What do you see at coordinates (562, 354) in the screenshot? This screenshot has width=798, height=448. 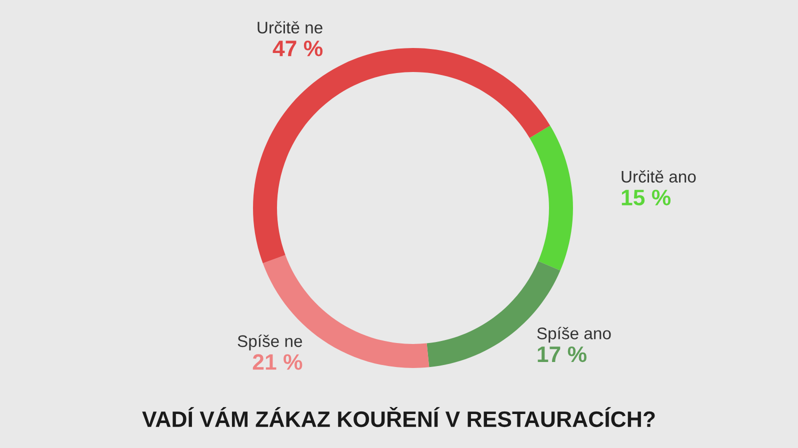 I see `data-label: 17 %` at bounding box center [562, 354].